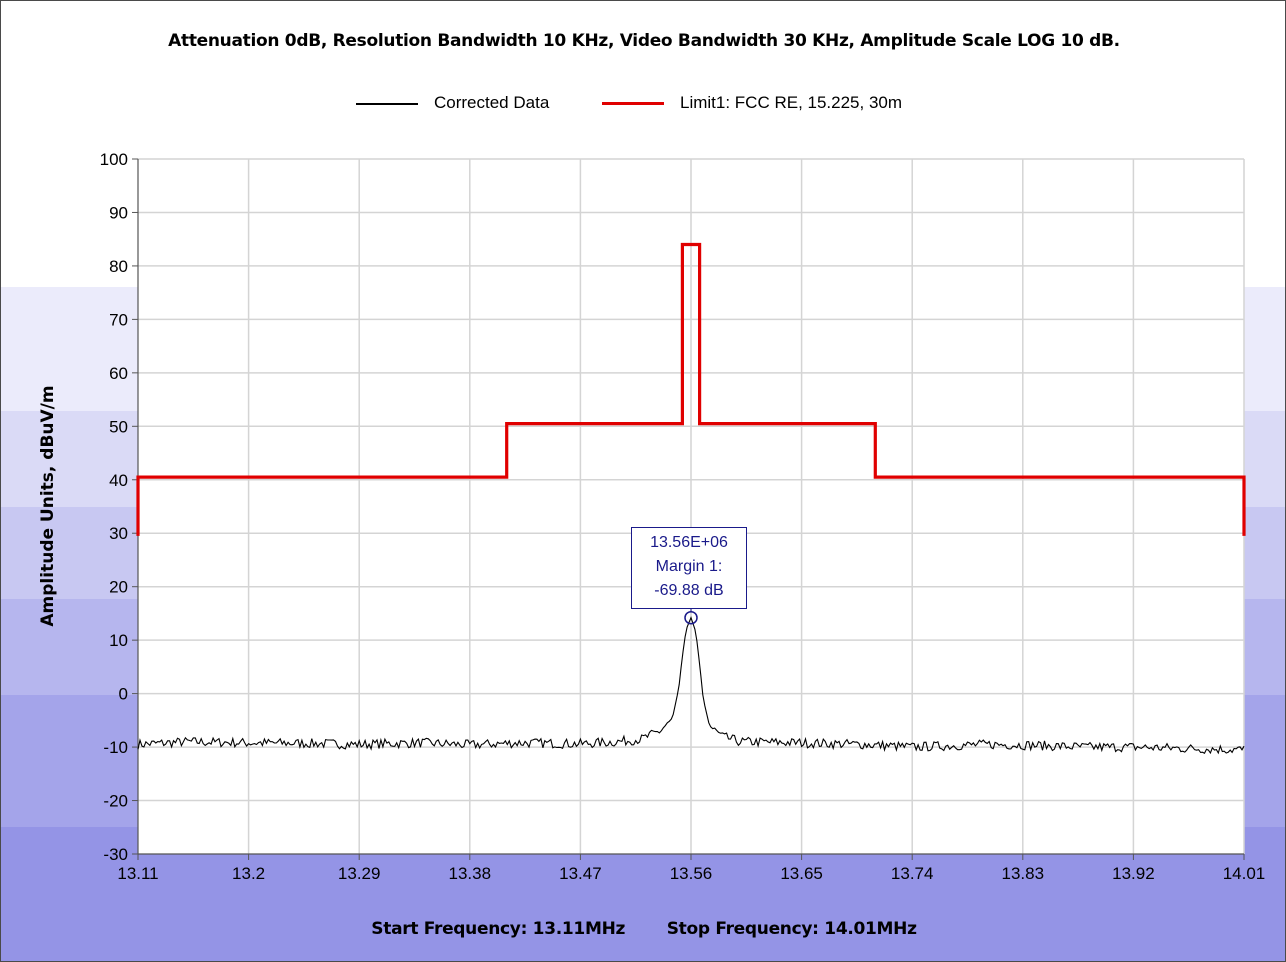  I want to click on y-tick-label: 40, so click(118, 480).